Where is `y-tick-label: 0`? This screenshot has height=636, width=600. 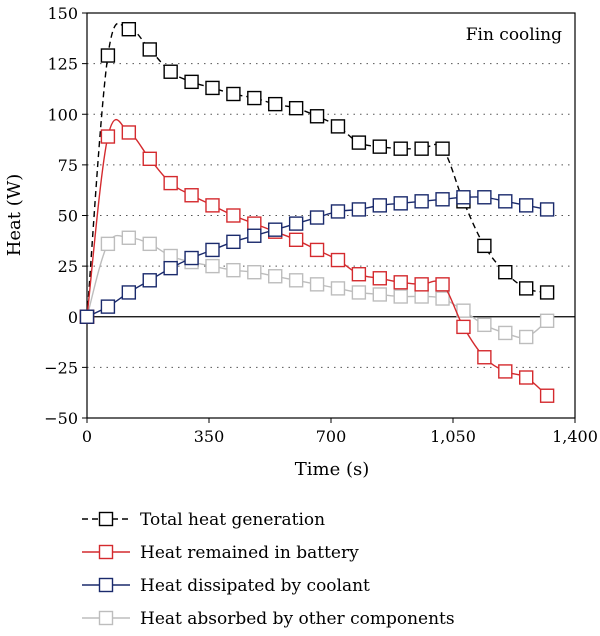
y-tick-label: 0 is located at coordinates (73, 317).